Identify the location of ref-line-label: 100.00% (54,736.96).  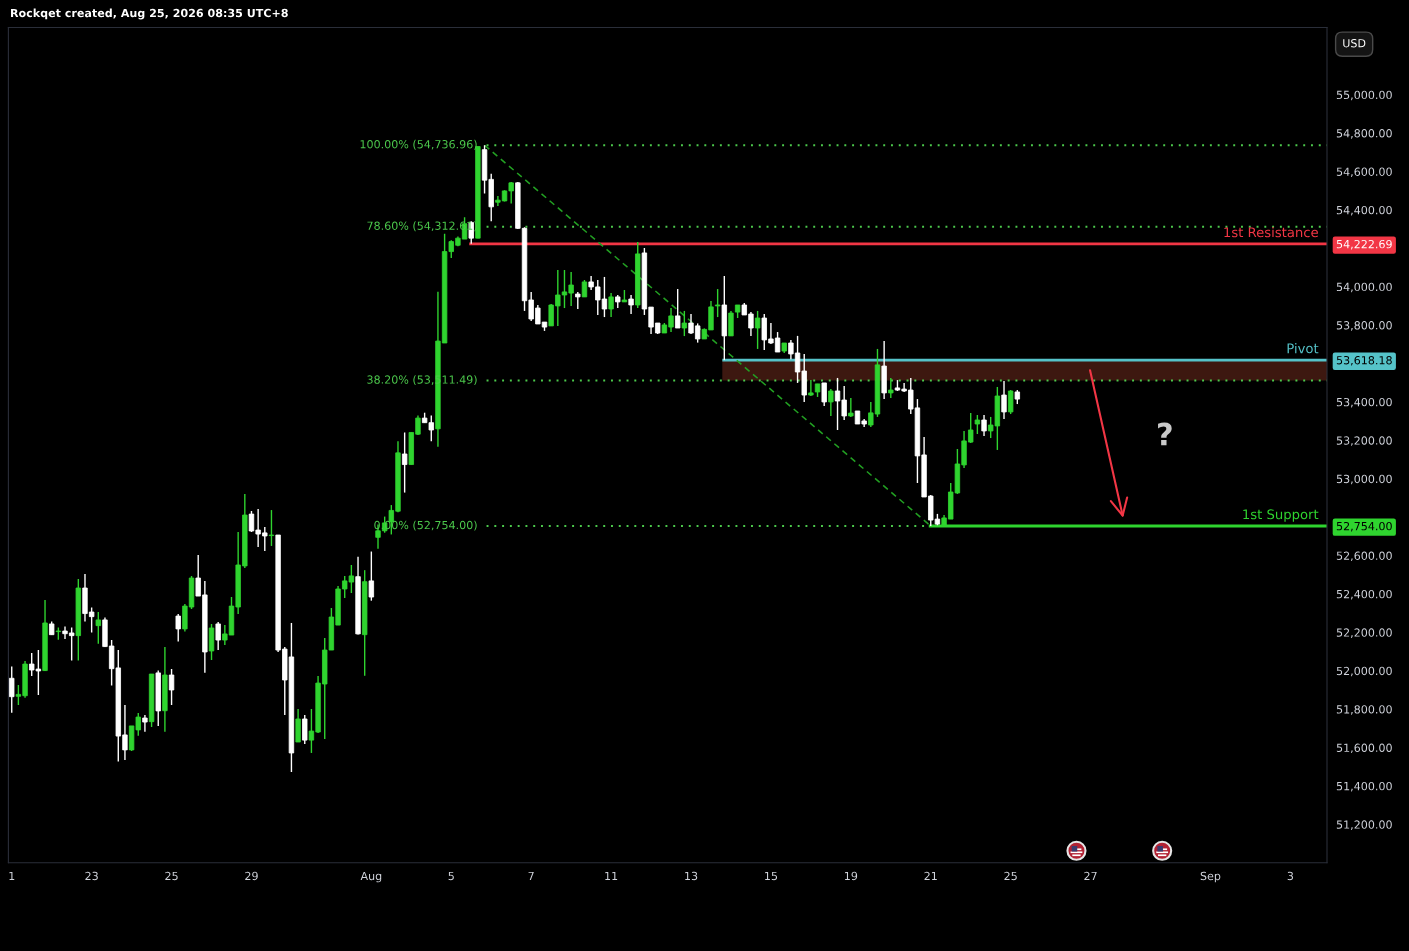
(418, 144).